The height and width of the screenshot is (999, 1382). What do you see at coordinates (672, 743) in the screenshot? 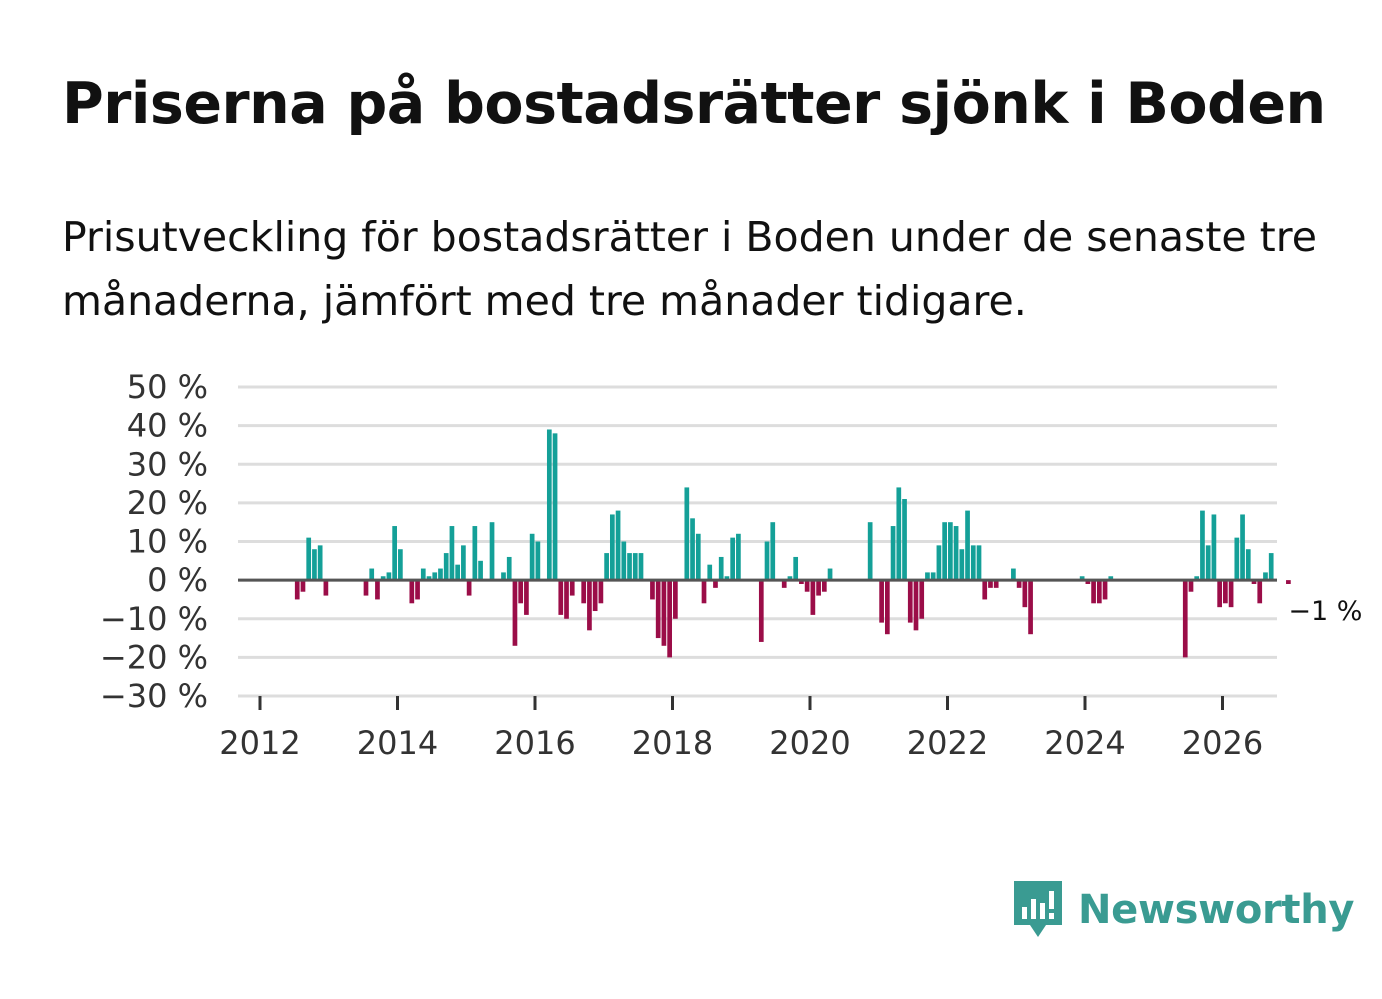
I see `x-tick-label: 2018` at bounding box center [672, 743].